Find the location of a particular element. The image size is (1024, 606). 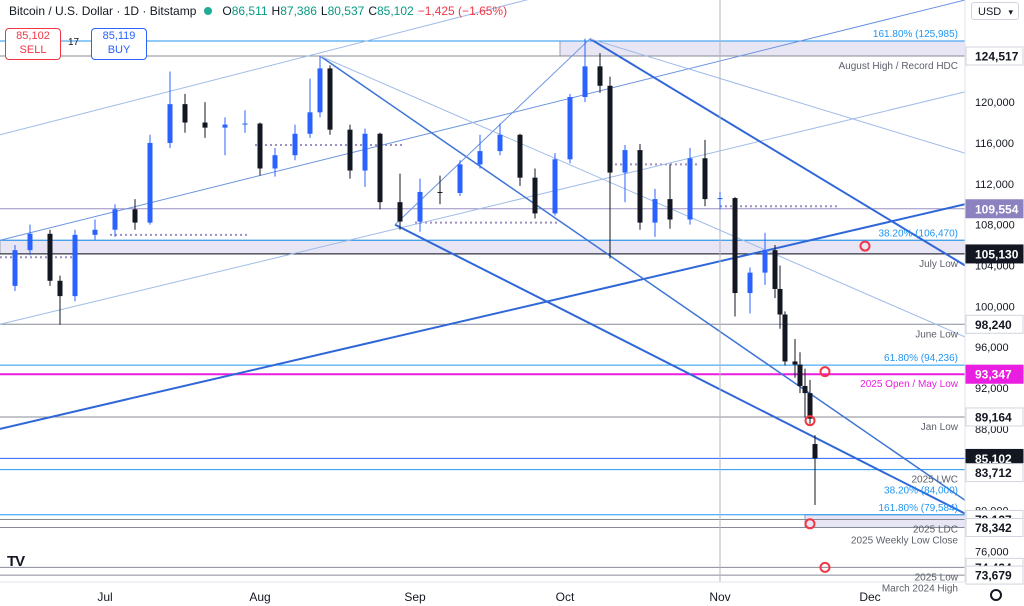

high-label: H is located at coordinates (276, 11).